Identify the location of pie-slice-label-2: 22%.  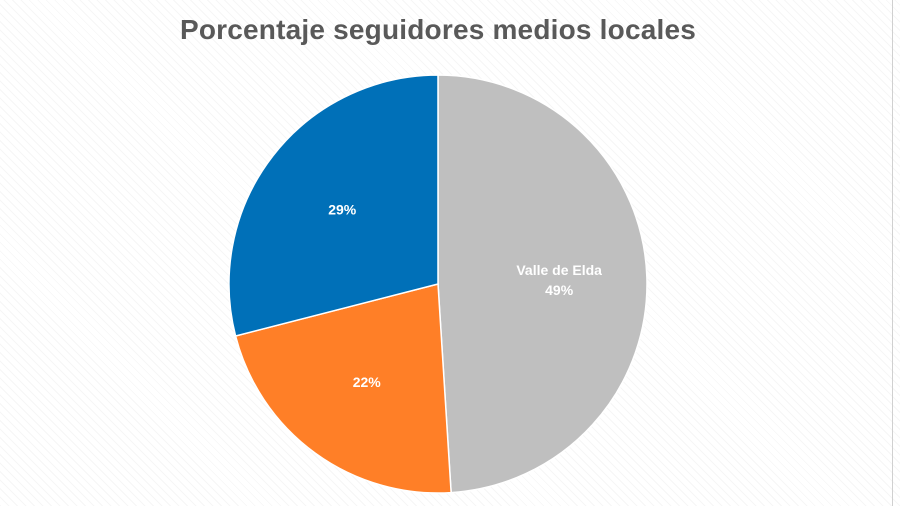
(367, 382).